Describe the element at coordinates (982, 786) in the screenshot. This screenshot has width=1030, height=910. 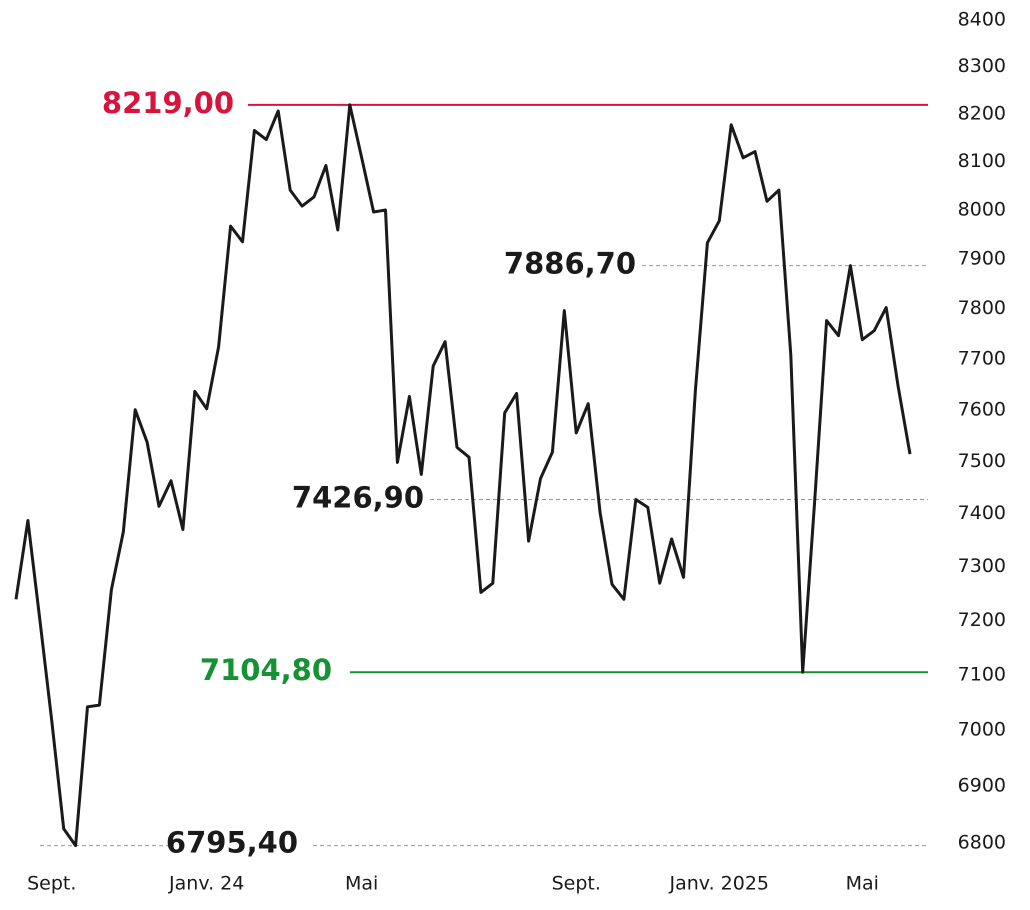
I see `y-tick-label: 6900` at that location.